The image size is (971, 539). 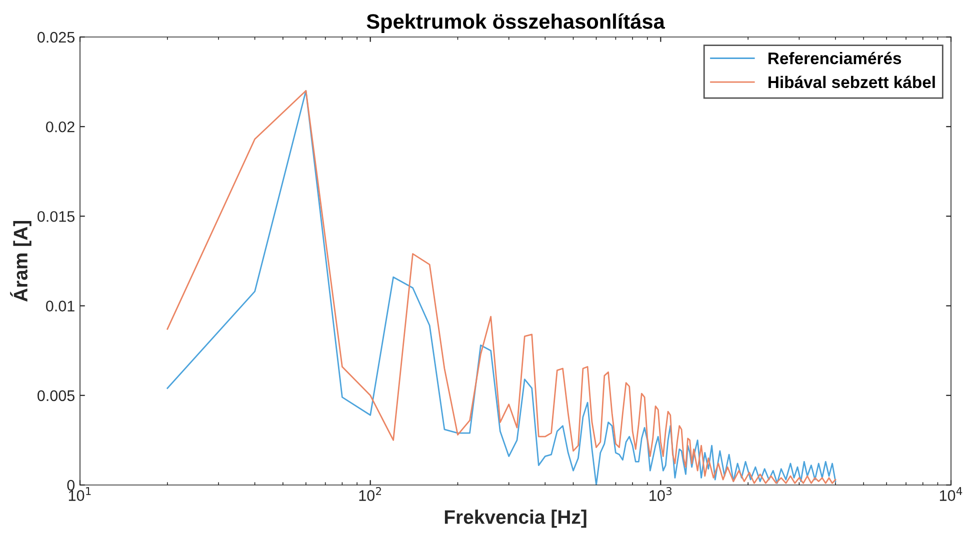 What do you see at coordinates (661, 494) in the screenshot?
I see `x-tick-label: 10$^{3}$` at bounding box center [661, 494].